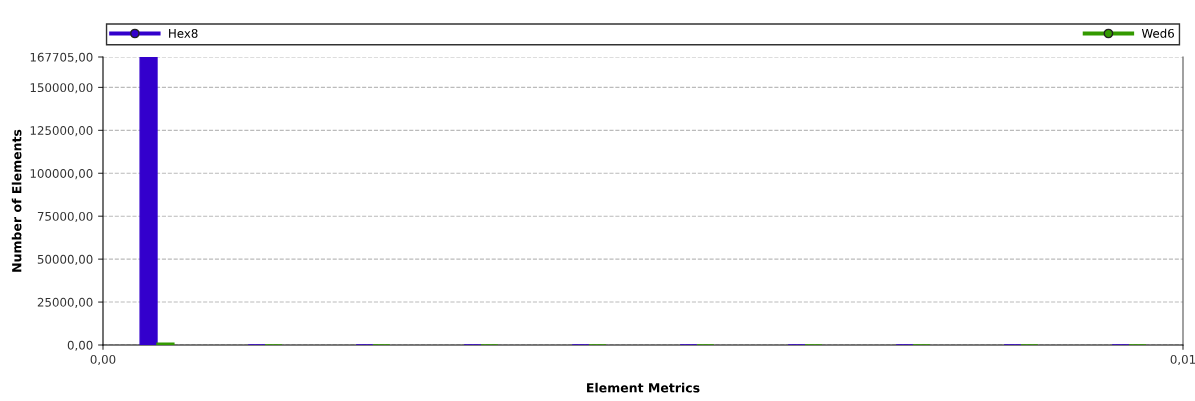 The image size is (1195, 401). Describe the element at coordinates (61, 88) in the screenshot. I see `y-tick-label: 150000,00` at that location.